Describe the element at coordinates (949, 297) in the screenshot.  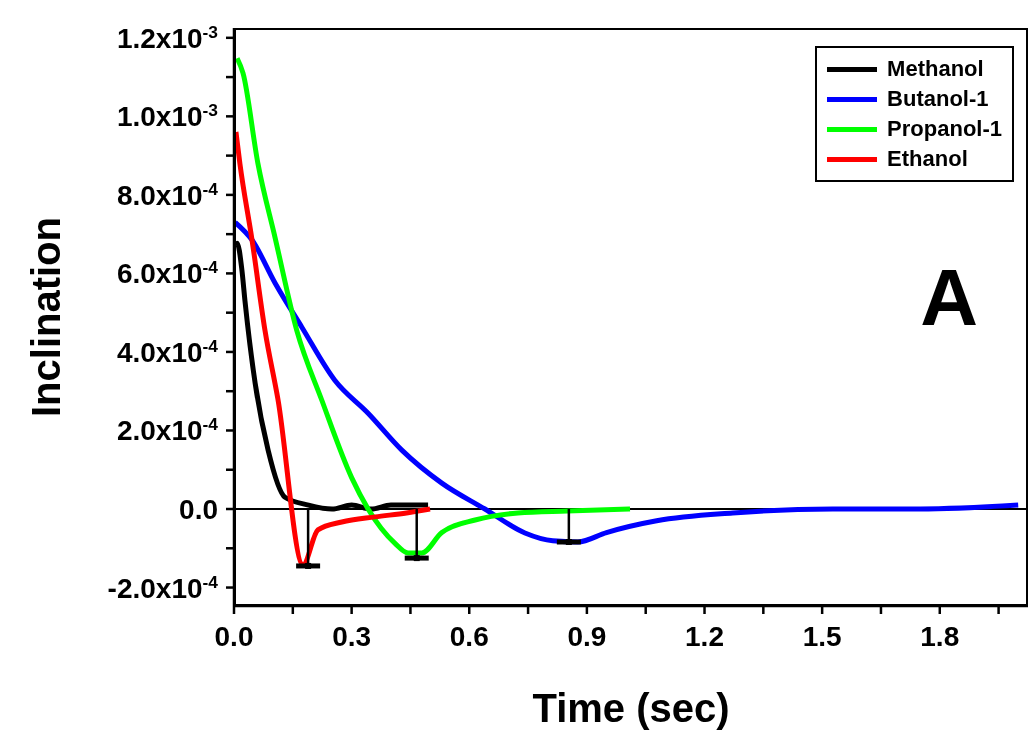
I see `annotation: A` at that location.